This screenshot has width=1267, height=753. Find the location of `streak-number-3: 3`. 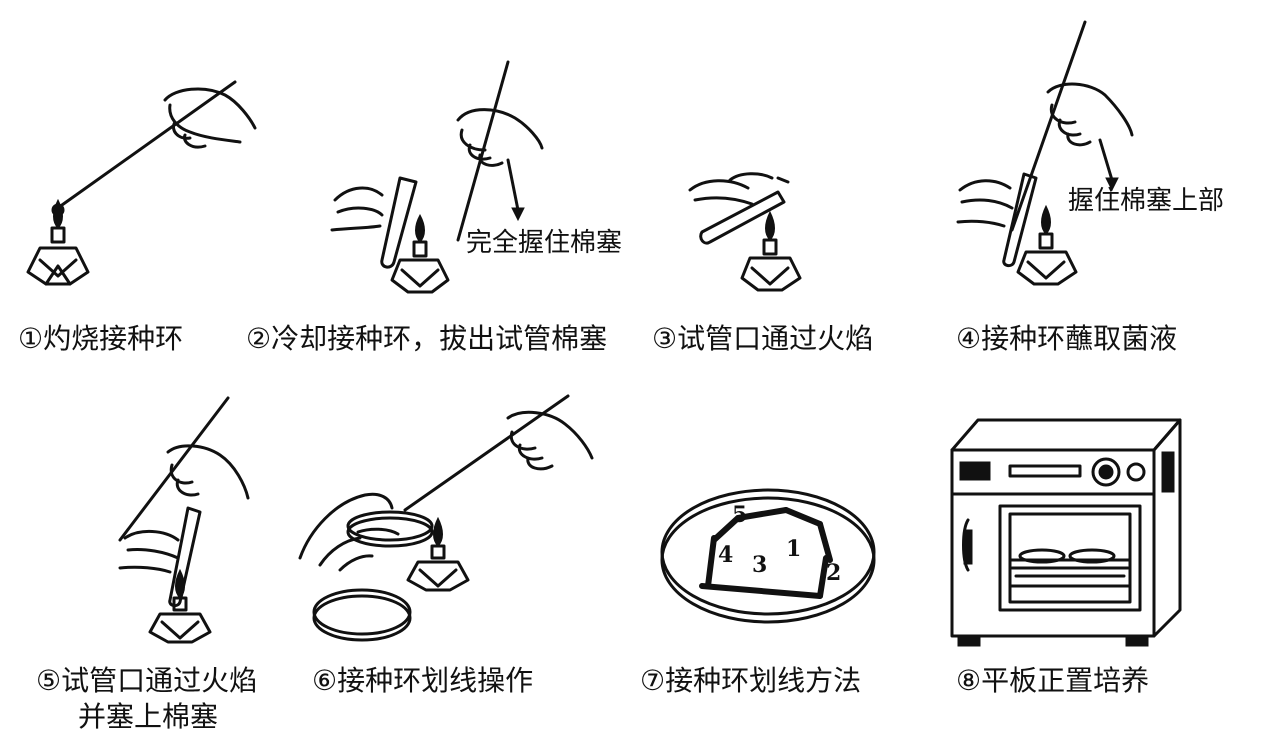

streak-number-3: 3 is located at coordinates (759, 565).